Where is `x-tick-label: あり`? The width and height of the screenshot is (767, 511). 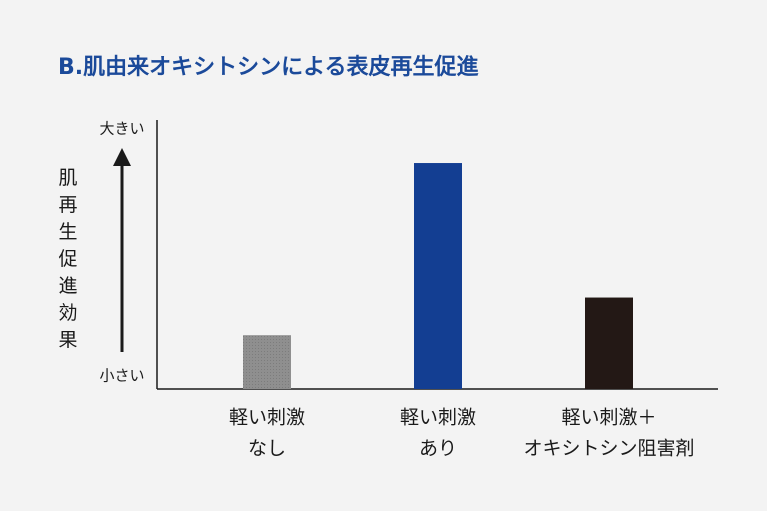
x-tick-label: あり is located at coordinates (438, 449).